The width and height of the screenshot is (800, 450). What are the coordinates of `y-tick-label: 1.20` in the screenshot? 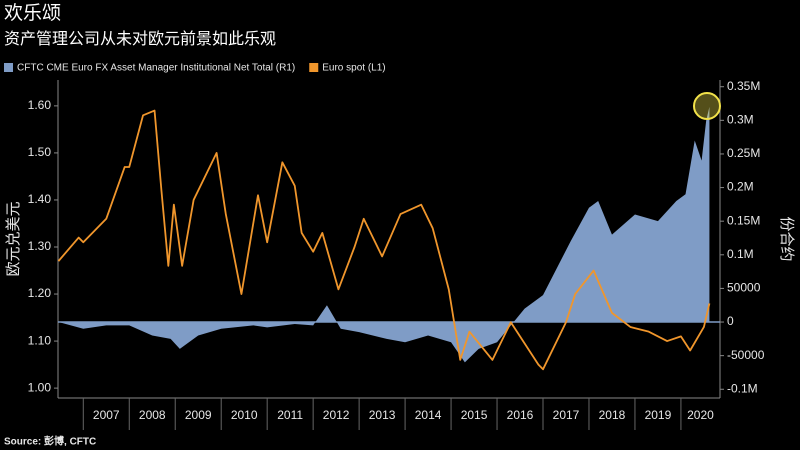 It's located at (40, 293).